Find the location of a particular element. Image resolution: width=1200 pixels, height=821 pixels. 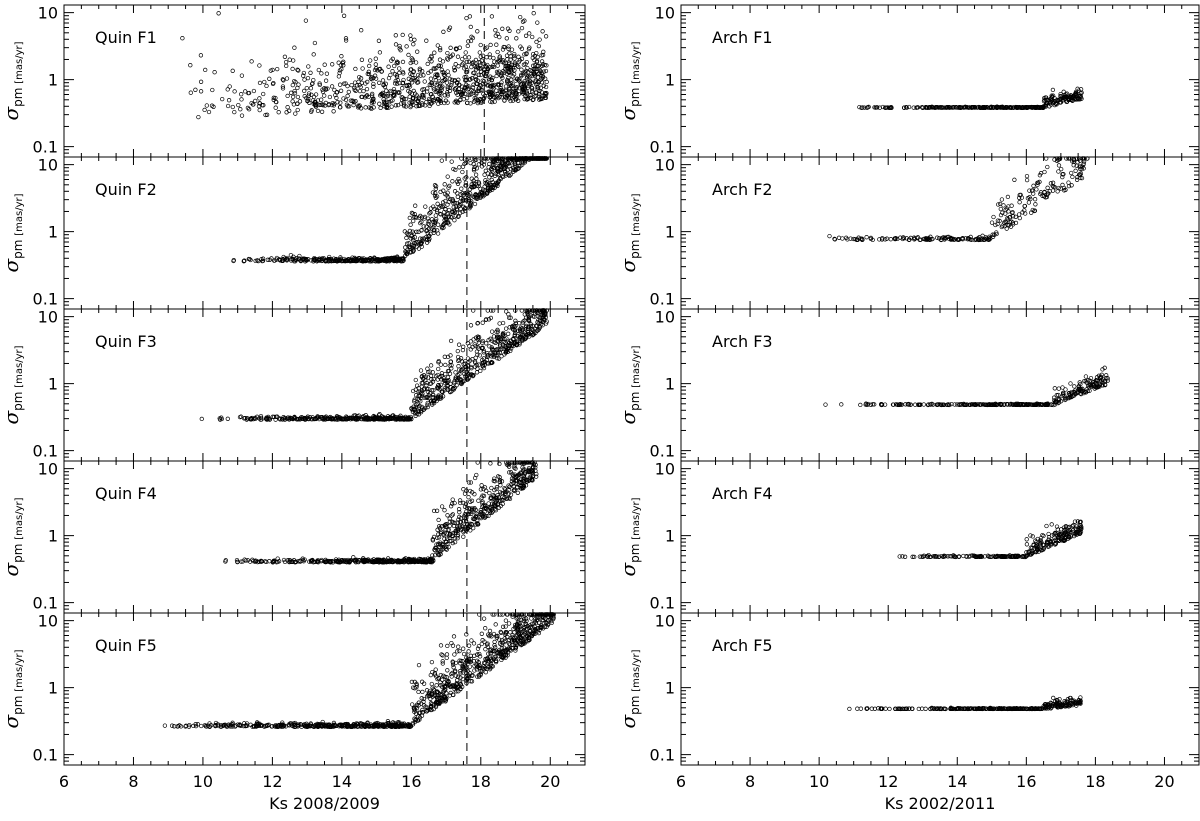

y-tick-label: 10 is located at coordinates (48, 469).